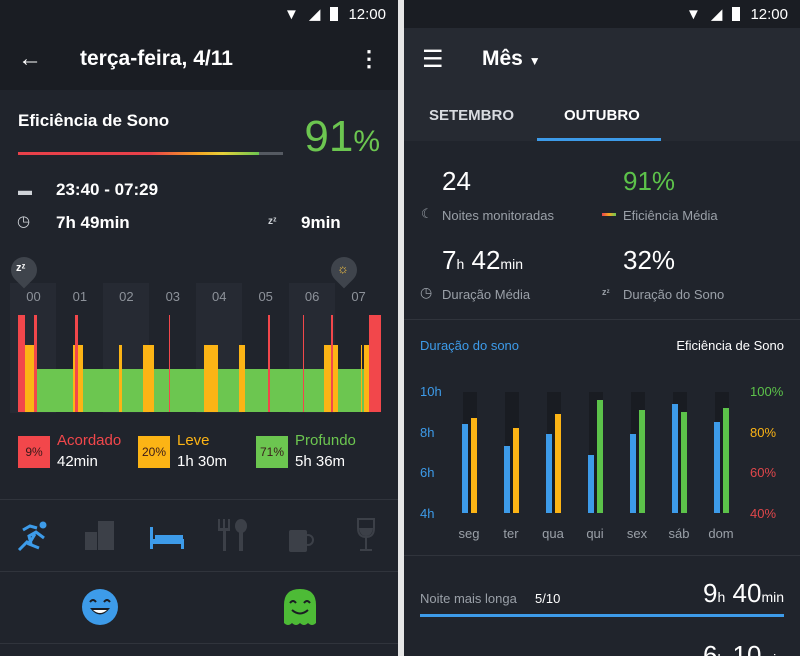  Describe the element at coordinates (93, 222) in the screenshot. I see `sleep-duration: 7h 49min` at that location.